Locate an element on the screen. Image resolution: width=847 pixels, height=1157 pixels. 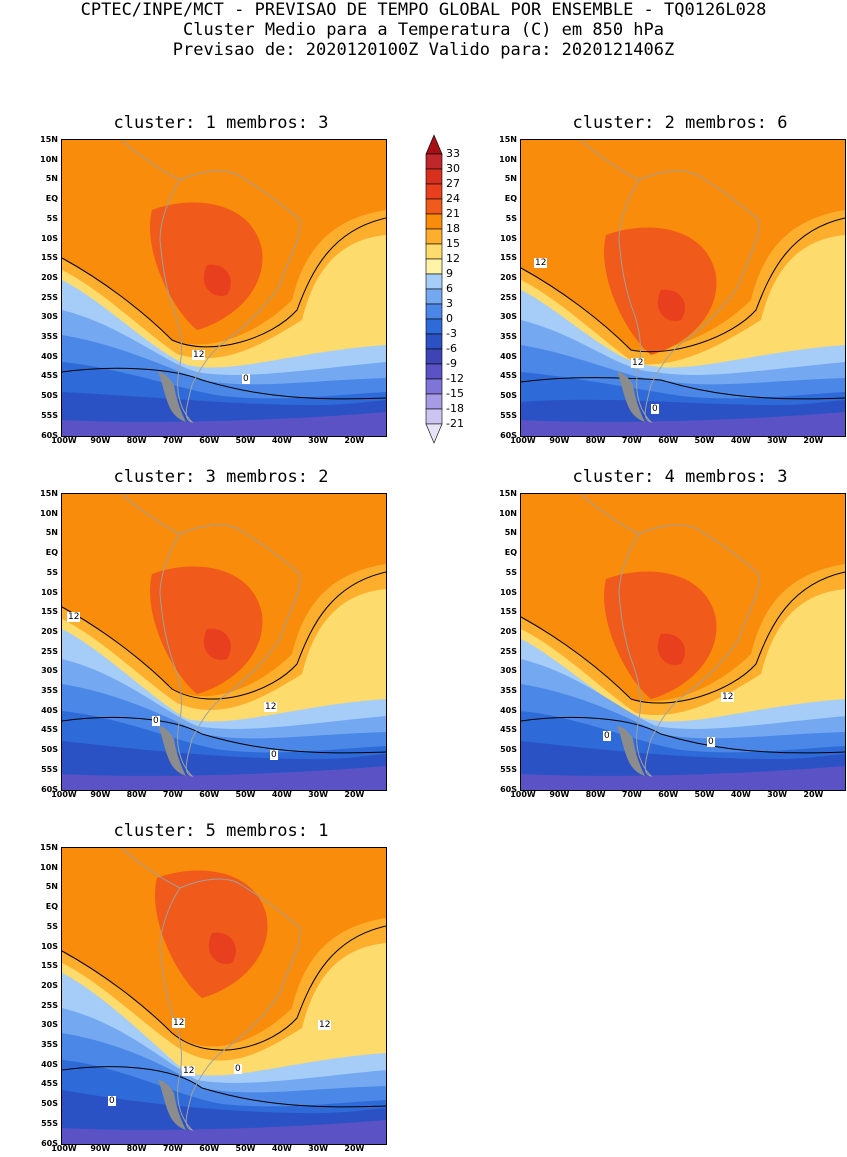
temperature-map-2: 12 12 0 is located at coordinates (683, 288).